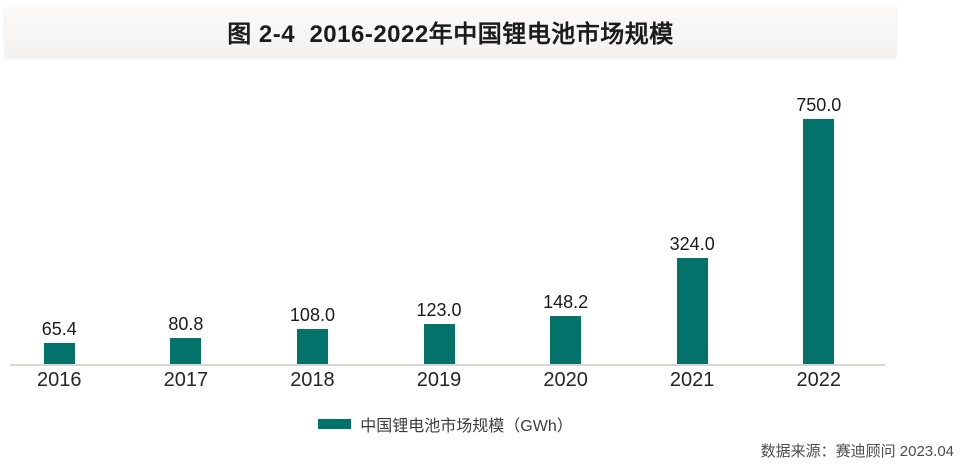  I want to click on bar-column-2019: 123.0, so click(439, 227).